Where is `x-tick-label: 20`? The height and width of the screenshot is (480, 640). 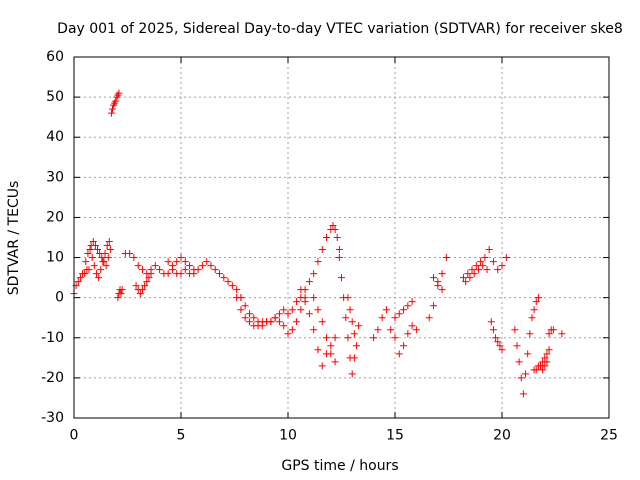
x-tick-label: 20 is located at coordinates (502, 436).